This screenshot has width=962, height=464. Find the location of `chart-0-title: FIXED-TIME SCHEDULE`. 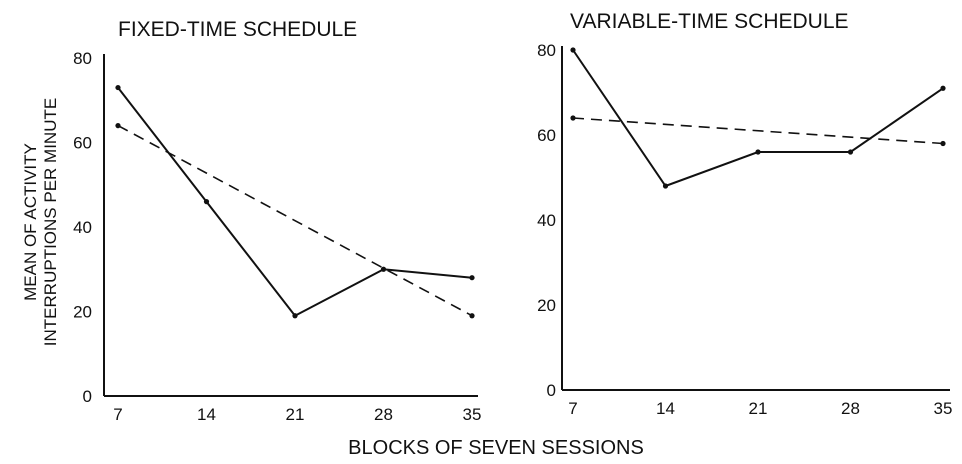

chart-0-title: FIXED-TIME SCHEDULE is located at coordinates (237, 29).